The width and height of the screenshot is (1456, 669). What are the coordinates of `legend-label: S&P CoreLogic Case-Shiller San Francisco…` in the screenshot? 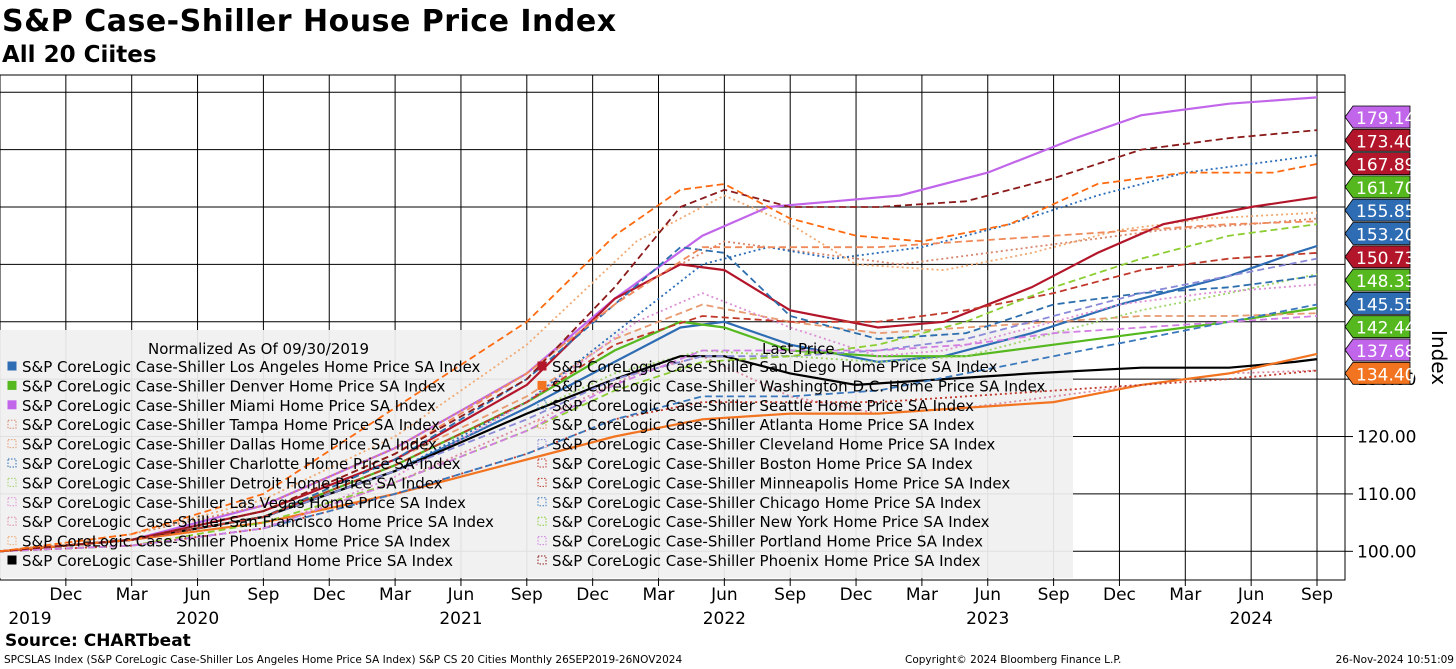 It's located at (258, 522).